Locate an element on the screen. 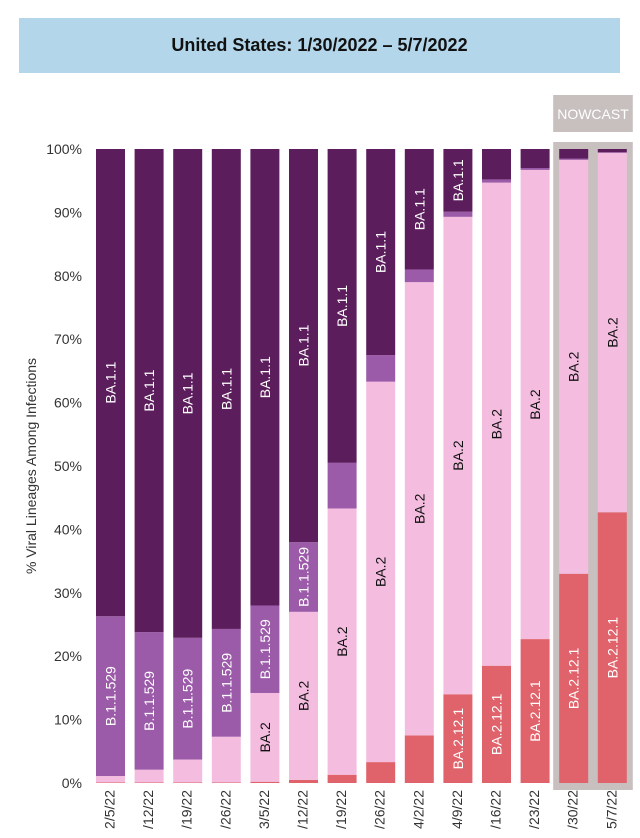 The width and height of the screenshot is (640, 838). nowcast-badge is located at coordinates (593, 113).